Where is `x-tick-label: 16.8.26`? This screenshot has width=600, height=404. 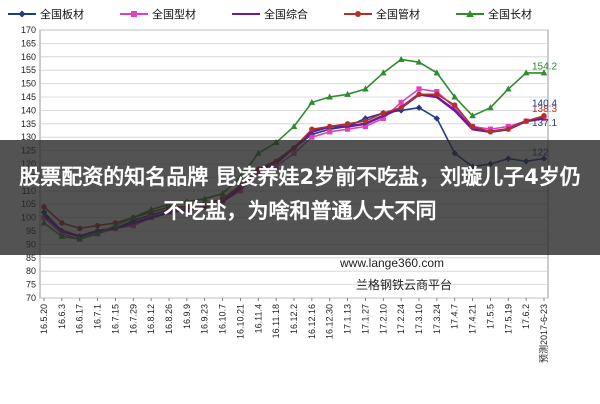 x-tick-label: 16.8.26 is located at coordinates (169, 319).